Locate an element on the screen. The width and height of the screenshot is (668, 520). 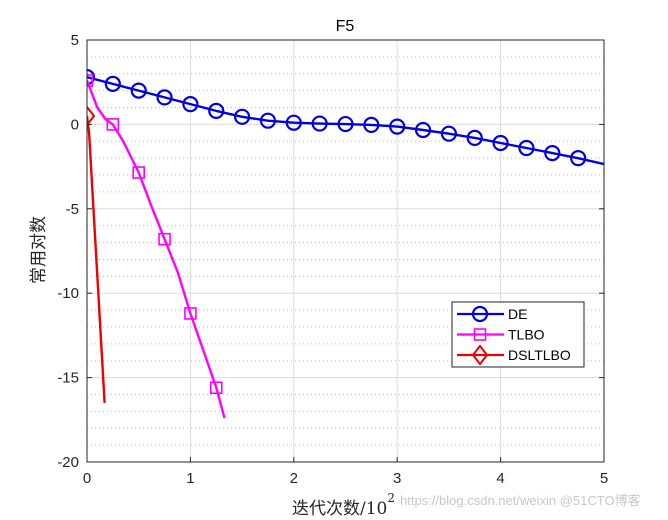
y-axis-label: 常用对数 is located at coordinates (39, 250).